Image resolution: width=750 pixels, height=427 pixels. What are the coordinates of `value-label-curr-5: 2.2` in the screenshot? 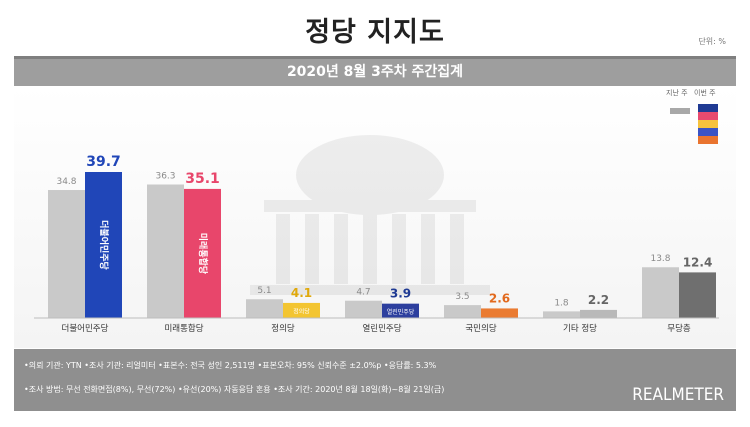 It's located at (598, 300).